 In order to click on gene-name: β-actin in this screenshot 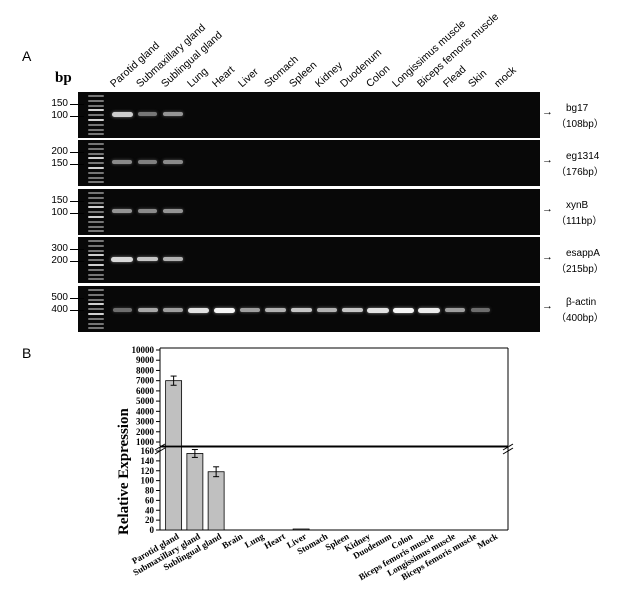, I will do `click(581, 302)`.